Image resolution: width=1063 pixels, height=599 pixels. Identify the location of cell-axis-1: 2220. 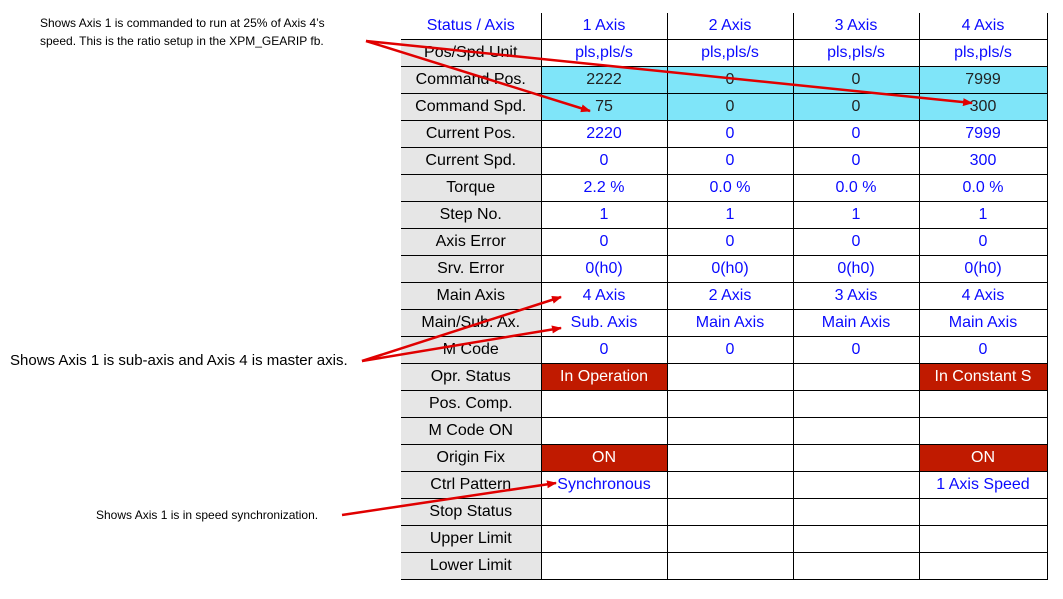
(604, 134).